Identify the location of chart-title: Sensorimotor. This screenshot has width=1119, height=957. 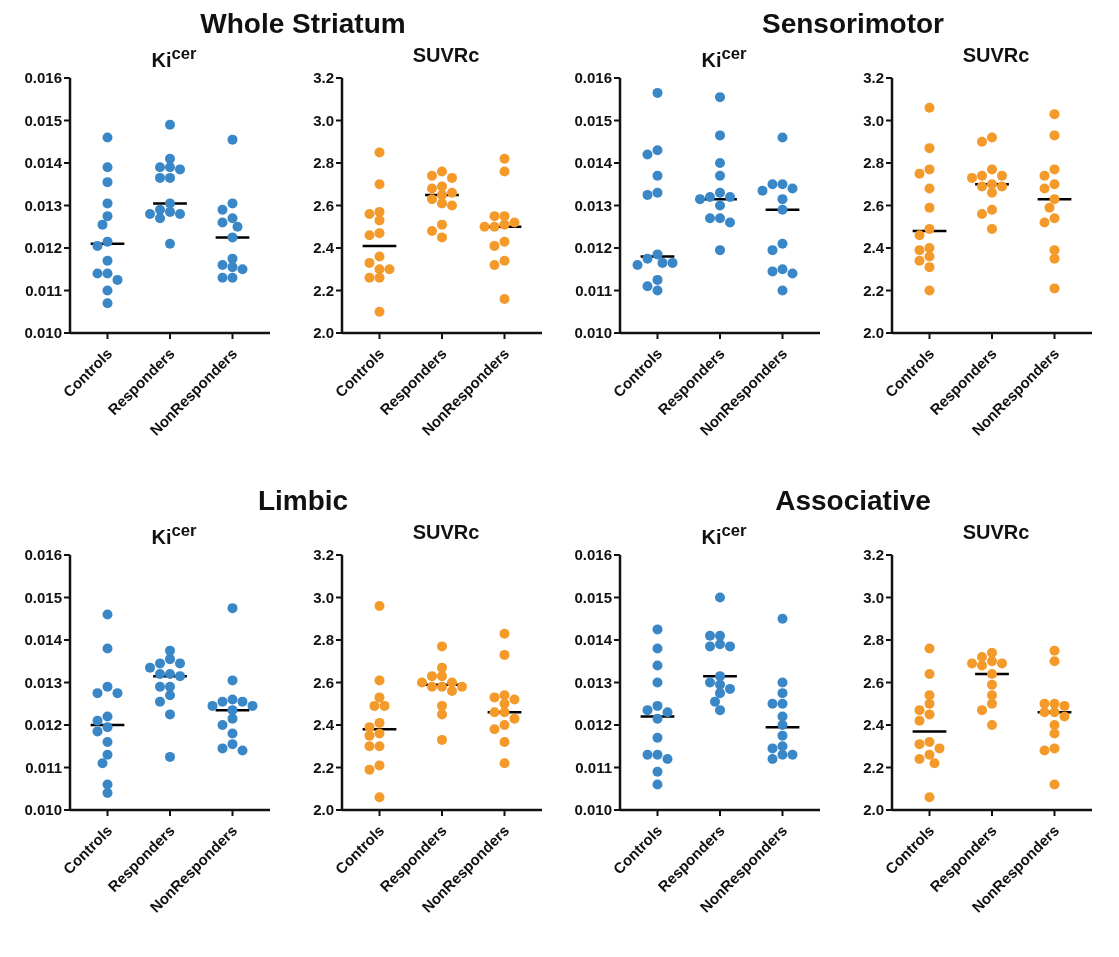
(853, 24).